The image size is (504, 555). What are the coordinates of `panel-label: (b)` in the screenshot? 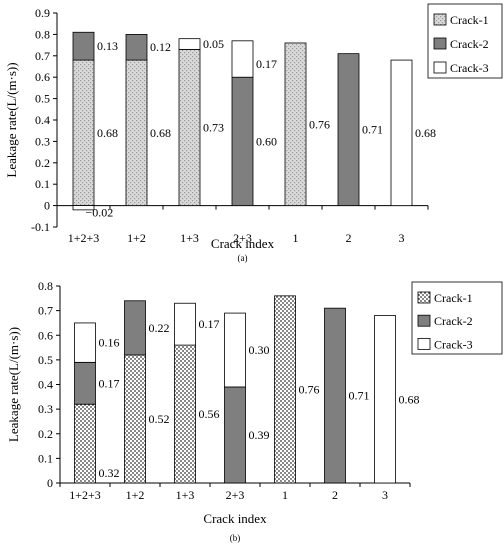 It's located at (235, 538).